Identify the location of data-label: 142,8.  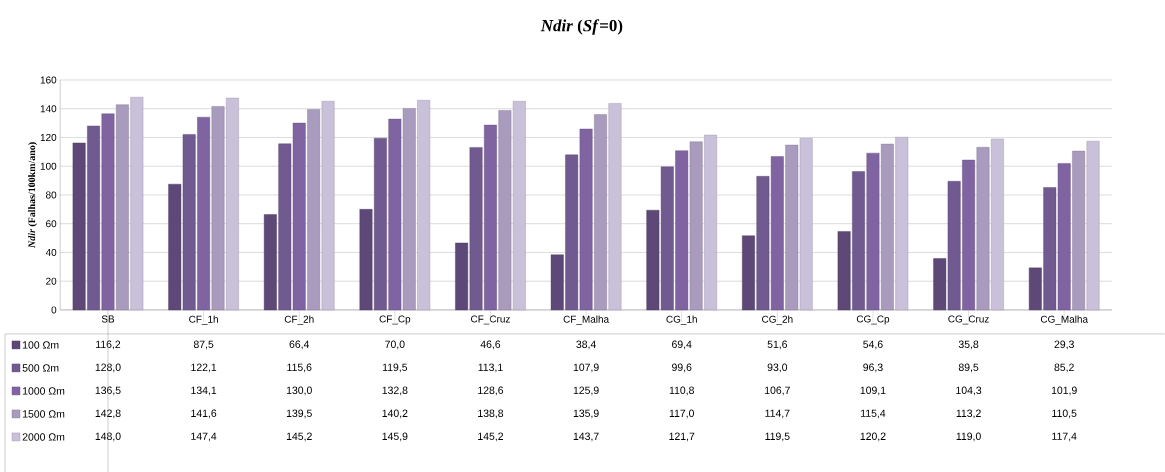
(108, 414).